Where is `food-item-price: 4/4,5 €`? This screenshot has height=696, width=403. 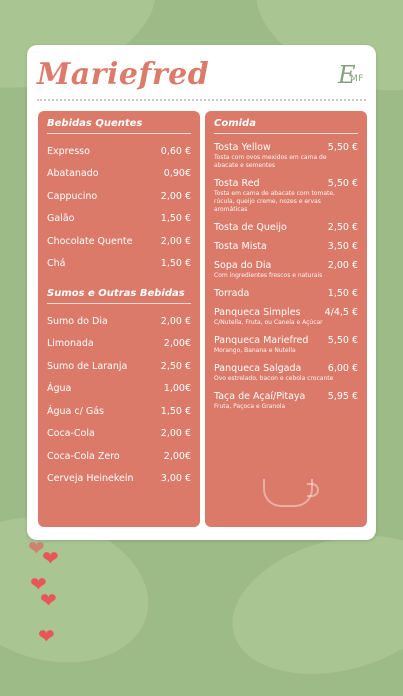
food-item-price: 4/4,5 € is located at coordinates (341, 312).